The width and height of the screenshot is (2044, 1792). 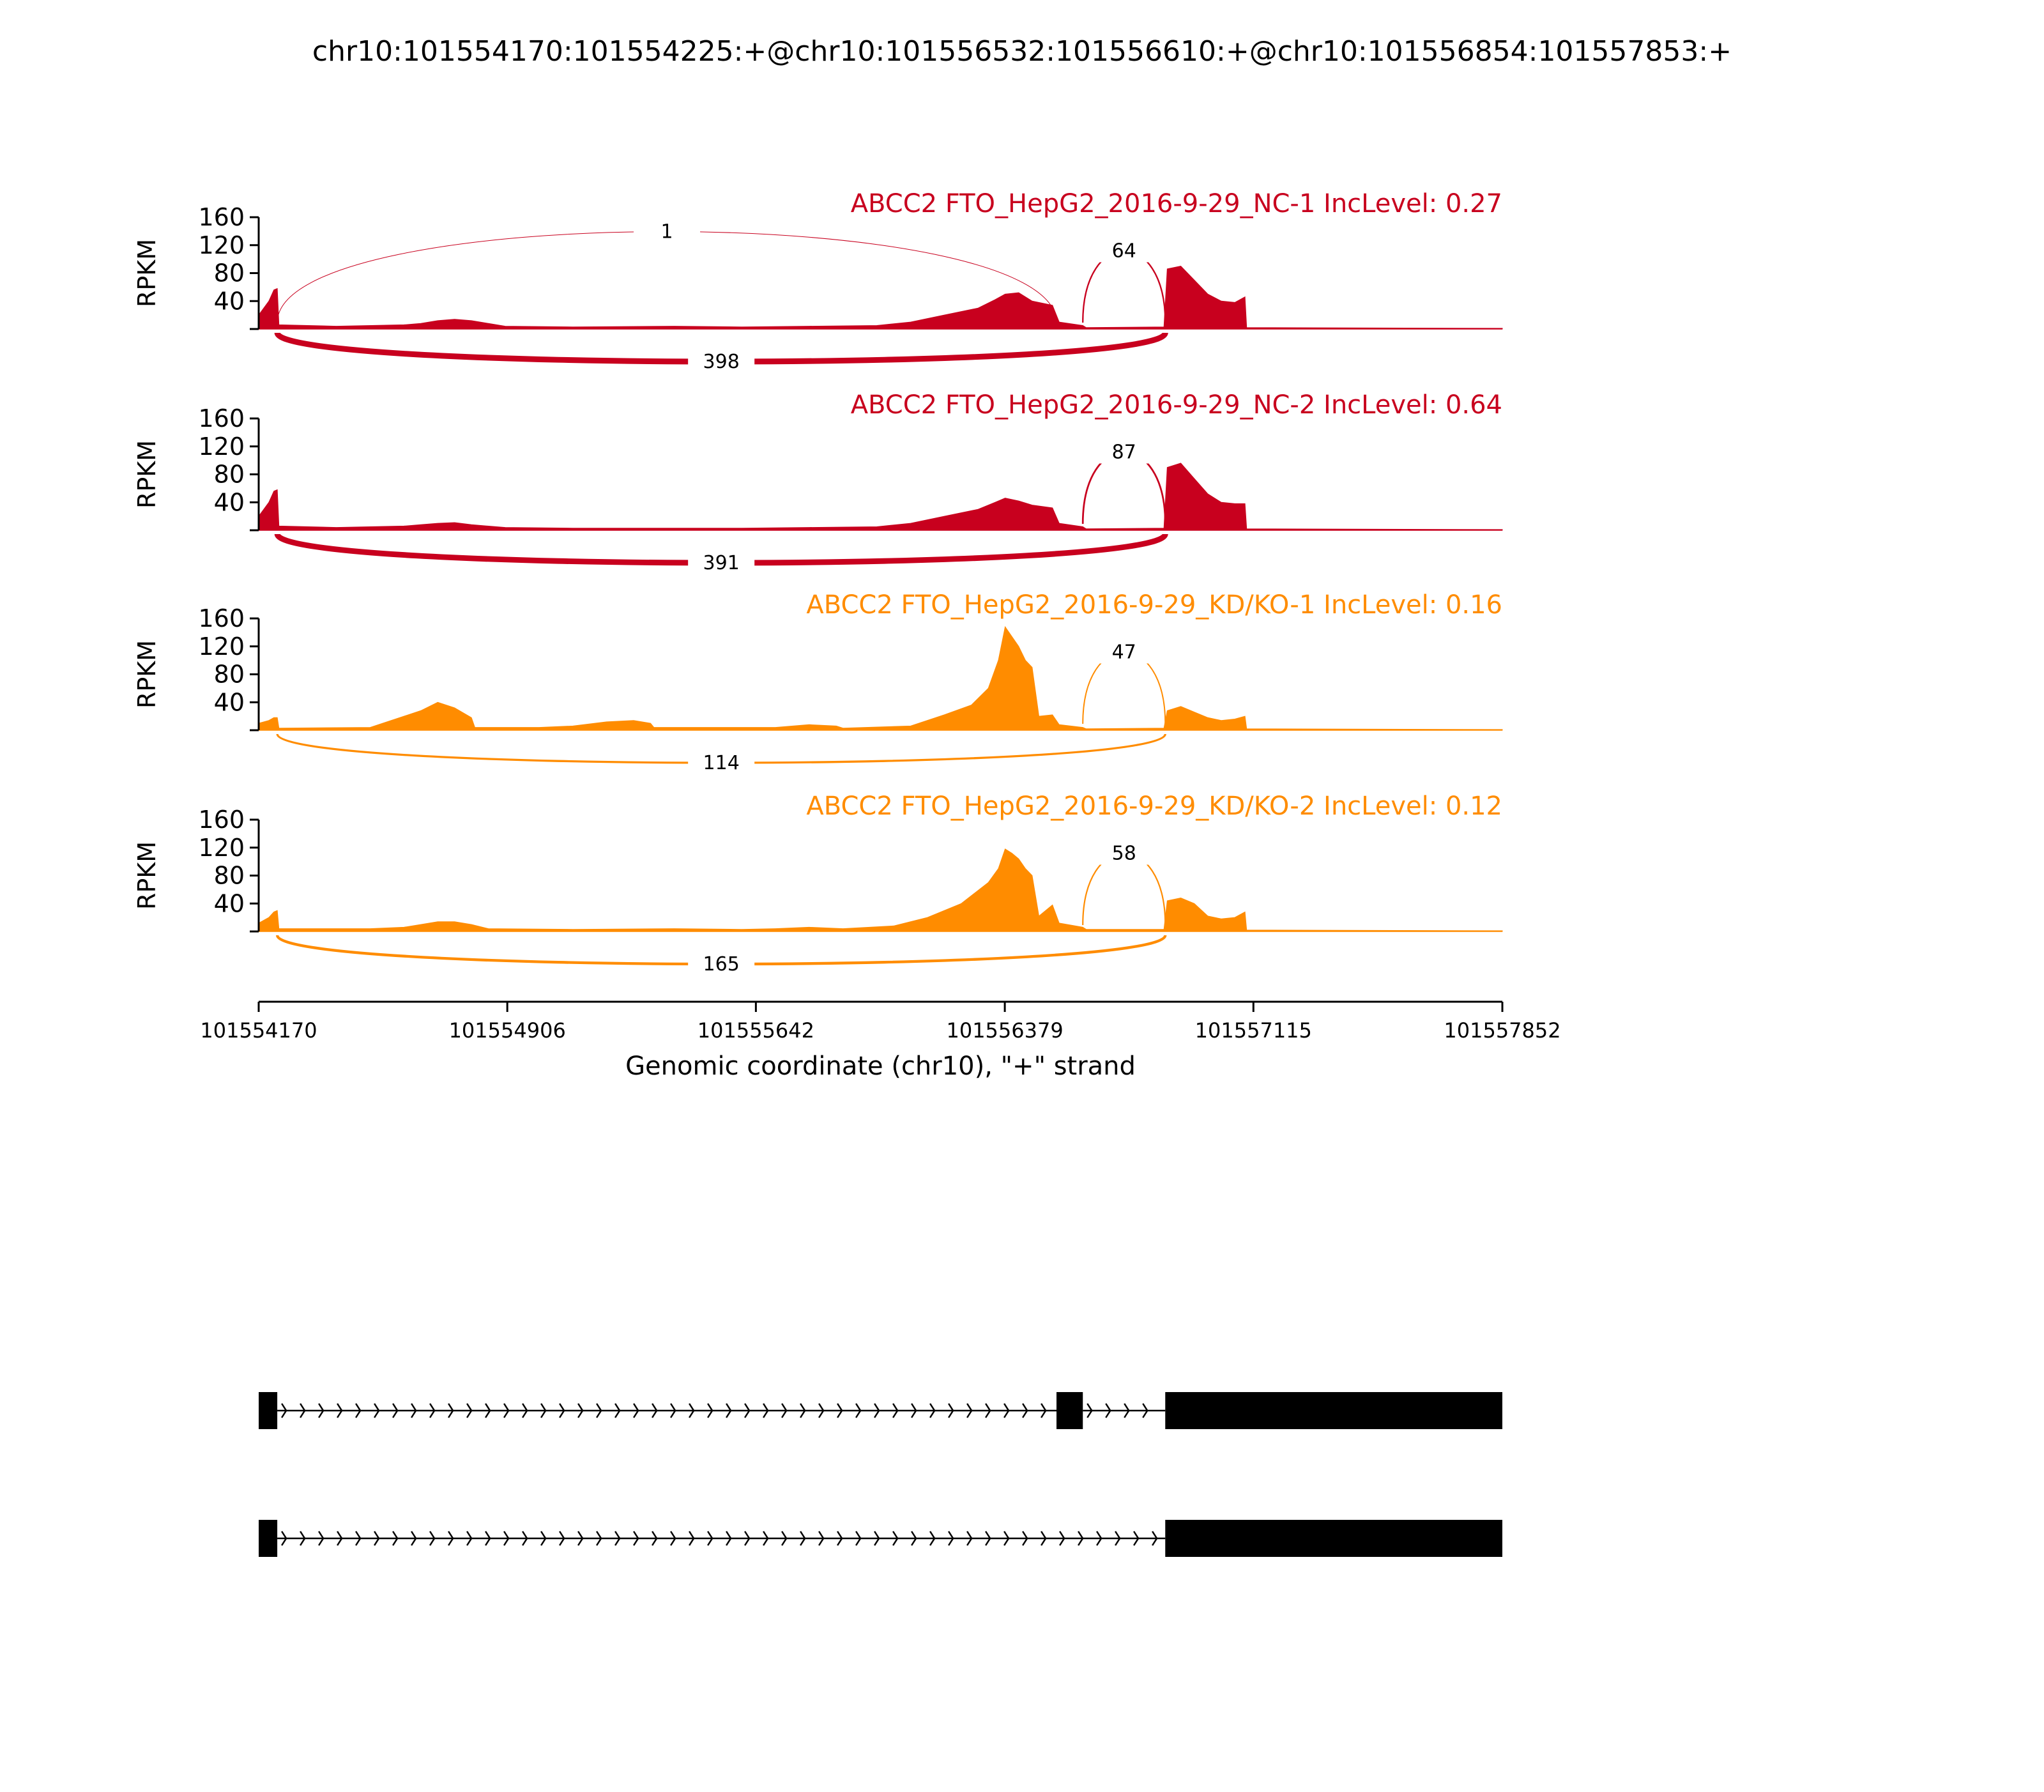 I want to click on junction-label: 64, so click(x=1124, y=252).